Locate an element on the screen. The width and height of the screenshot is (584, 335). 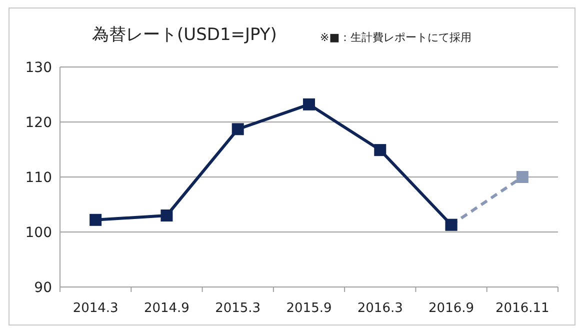
y-tick-label: 130 is located at coordinates (38, 68).